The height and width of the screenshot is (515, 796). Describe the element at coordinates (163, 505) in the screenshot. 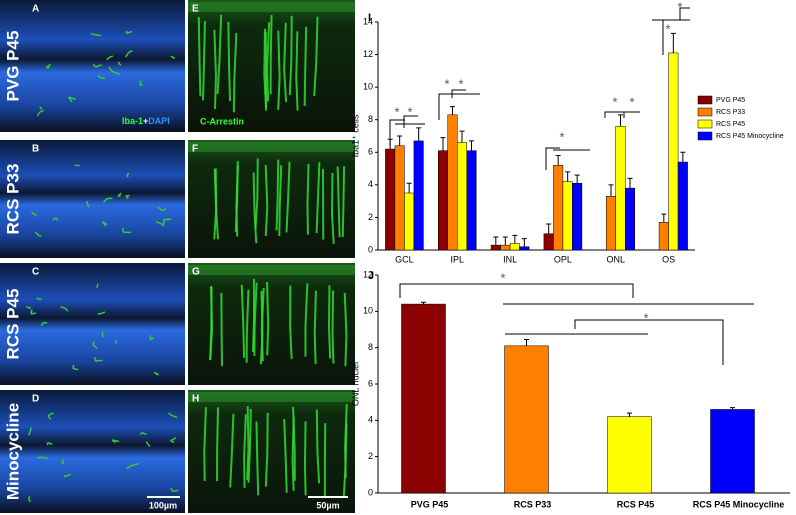

I see `scale-label: 100µm` at that location.